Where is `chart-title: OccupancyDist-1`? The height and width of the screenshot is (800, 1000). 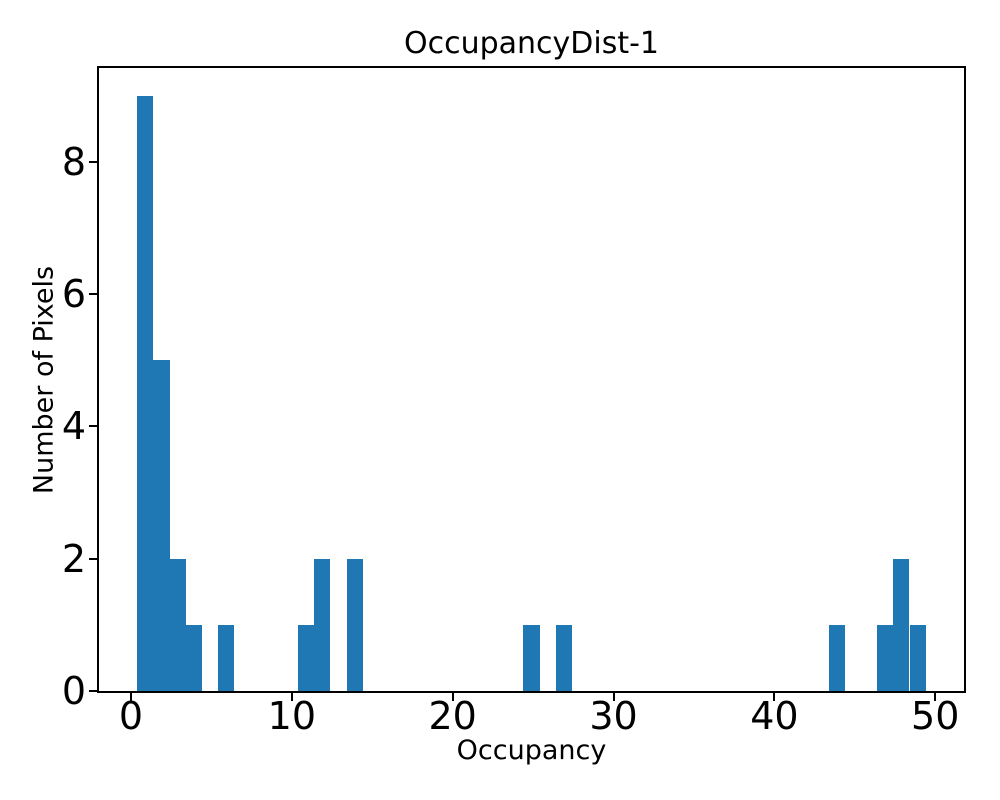
chart-title: OccupancyDist-1 is located at coordinates (531, 43).